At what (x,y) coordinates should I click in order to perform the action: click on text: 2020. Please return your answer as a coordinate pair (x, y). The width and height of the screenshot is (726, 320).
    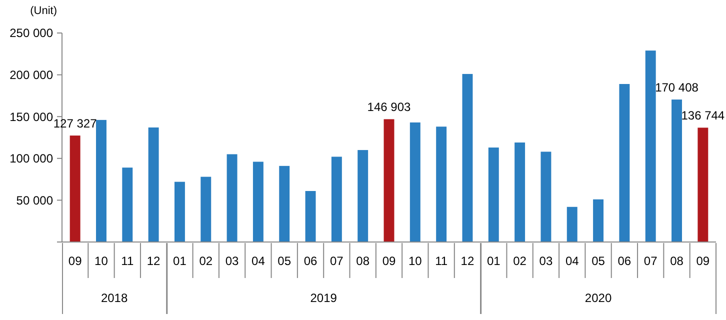
    Looking at the image, I should click on (598, 298).